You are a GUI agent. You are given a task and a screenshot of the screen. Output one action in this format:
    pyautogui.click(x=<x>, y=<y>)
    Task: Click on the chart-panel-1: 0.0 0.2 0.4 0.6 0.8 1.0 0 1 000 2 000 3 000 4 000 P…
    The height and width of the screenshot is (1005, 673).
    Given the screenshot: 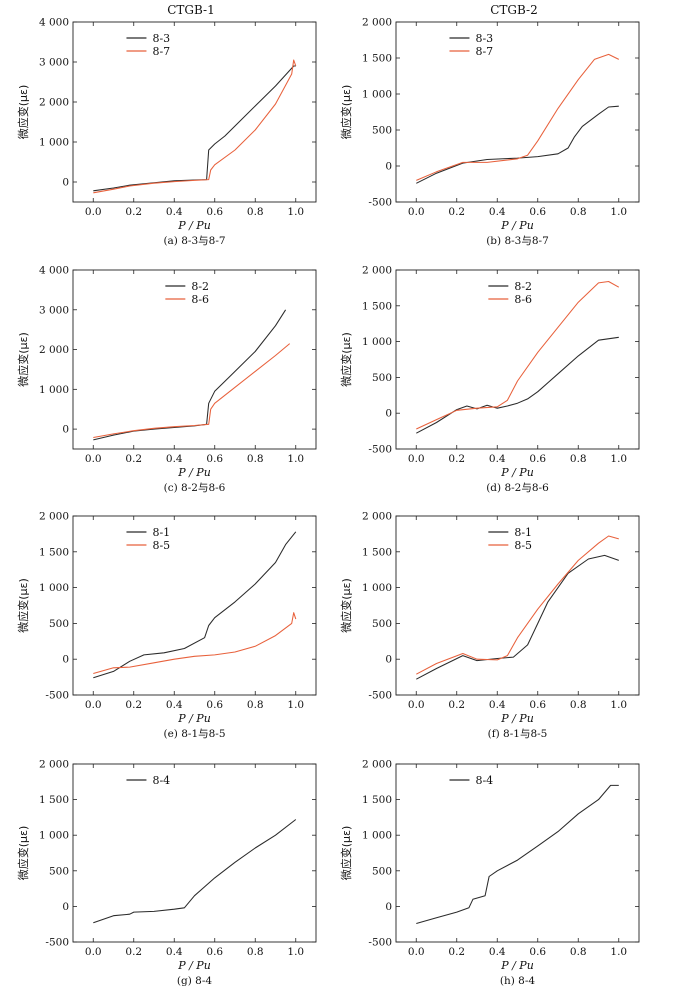 What is the action you would take?
    pyautogui.click(x=166, y=132)
    